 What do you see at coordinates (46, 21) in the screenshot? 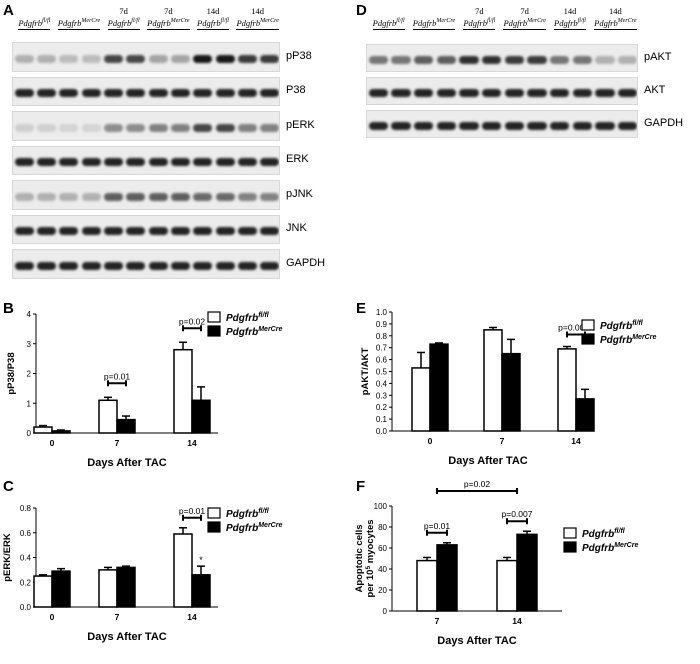
I see `lane-group-genotype-sup: fl/fl` at bounding box center [46, 21].